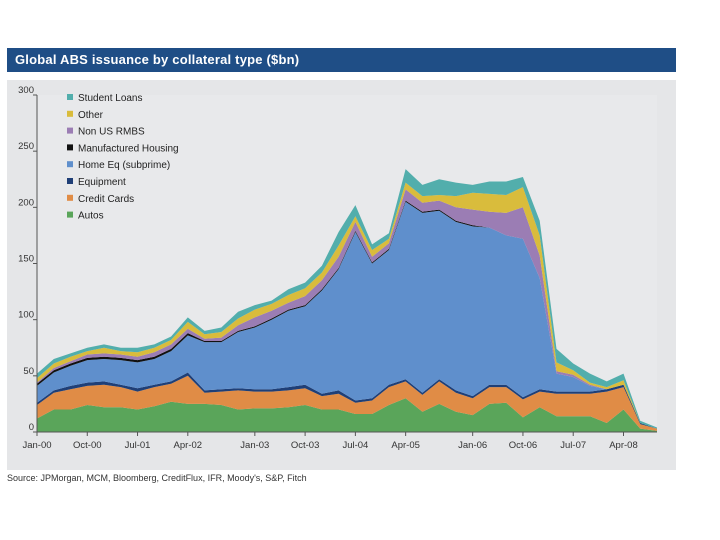 This screenshot has height=540, width=720. I want to click on y-tick-label: 0, so click(31, 427).